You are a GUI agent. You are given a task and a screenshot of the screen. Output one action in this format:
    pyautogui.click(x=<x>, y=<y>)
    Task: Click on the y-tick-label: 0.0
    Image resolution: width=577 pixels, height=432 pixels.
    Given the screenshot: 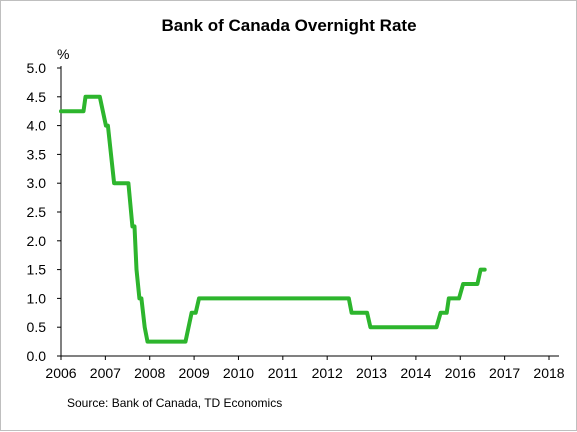 What is the action you would take?
    pyautogui.click(x=37, y=356)
    